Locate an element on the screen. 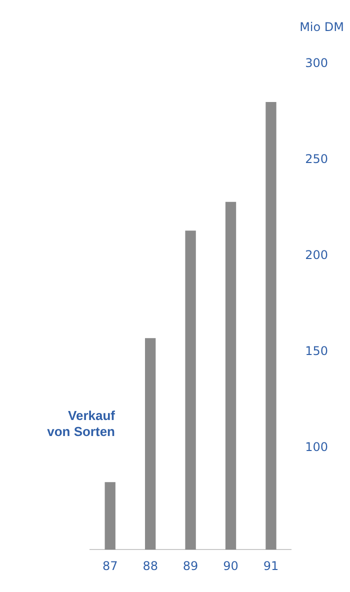  y-axis-title: Mio DM is located at coordinates (322, 27).